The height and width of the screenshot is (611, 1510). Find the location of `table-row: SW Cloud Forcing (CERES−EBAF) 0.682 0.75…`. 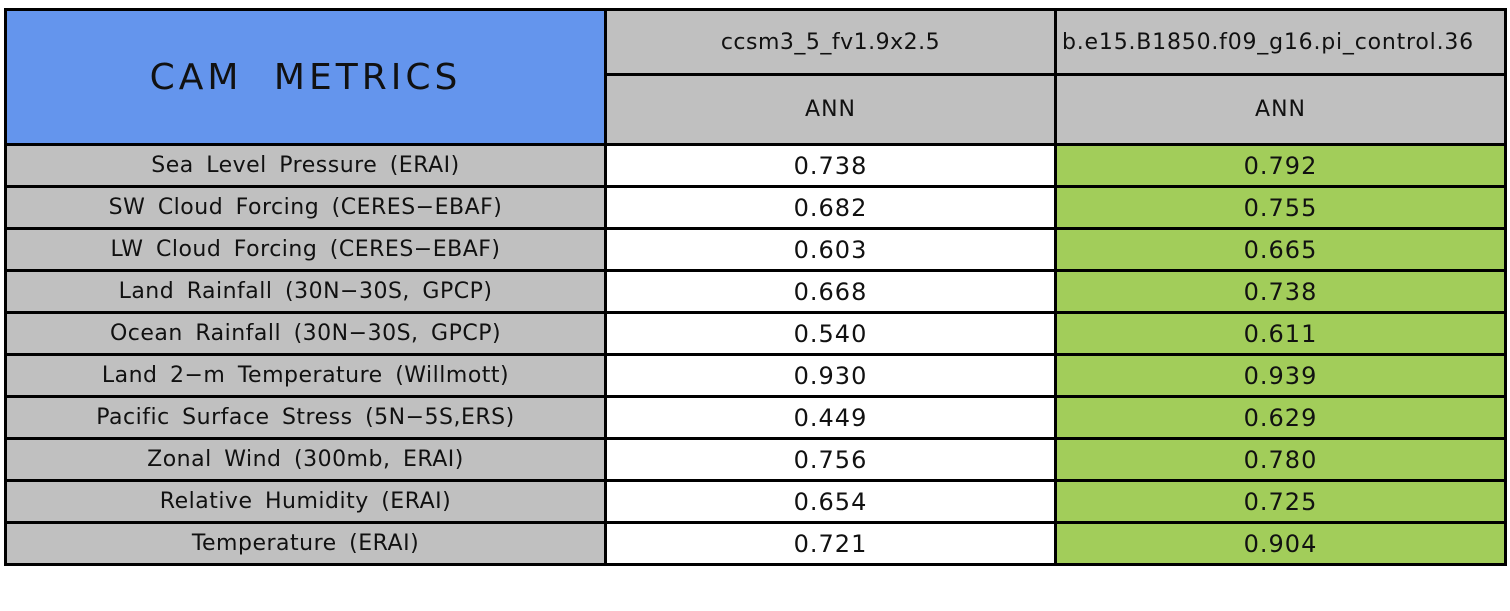

table-row: SW Cloud Forcing (CERES−EBAF) 0.682 0.75… is located at coordinates (755, 207).